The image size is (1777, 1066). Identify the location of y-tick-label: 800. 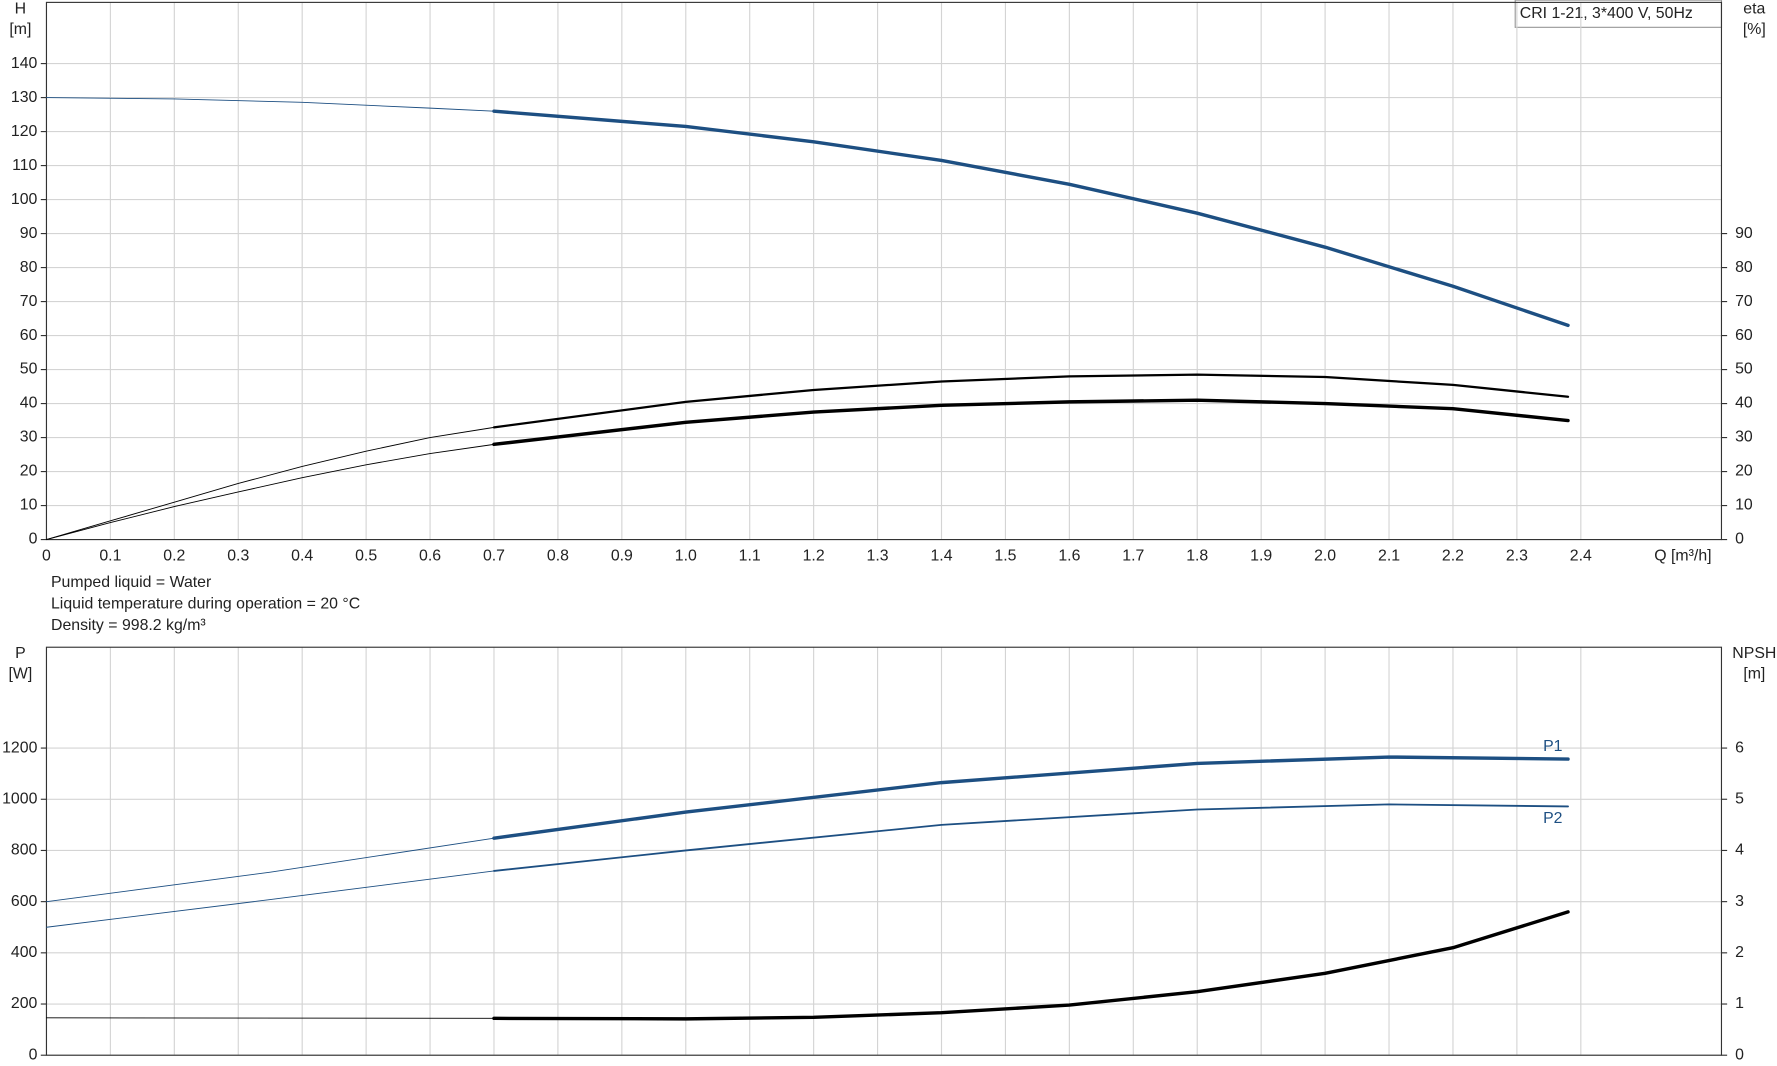
(24, 850).